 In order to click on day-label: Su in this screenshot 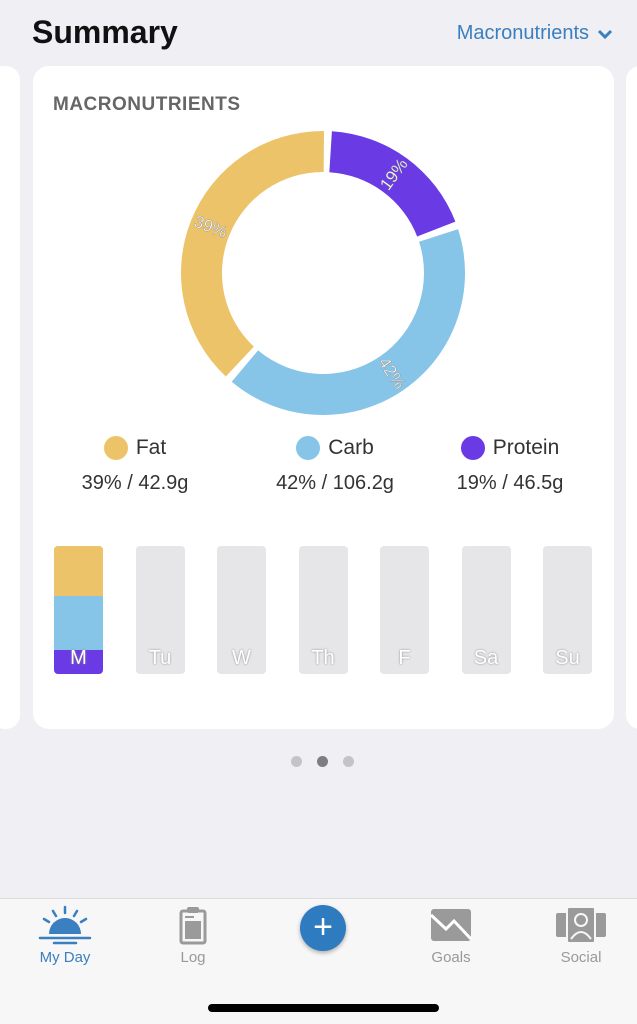, I will do `click(567, 658)`.